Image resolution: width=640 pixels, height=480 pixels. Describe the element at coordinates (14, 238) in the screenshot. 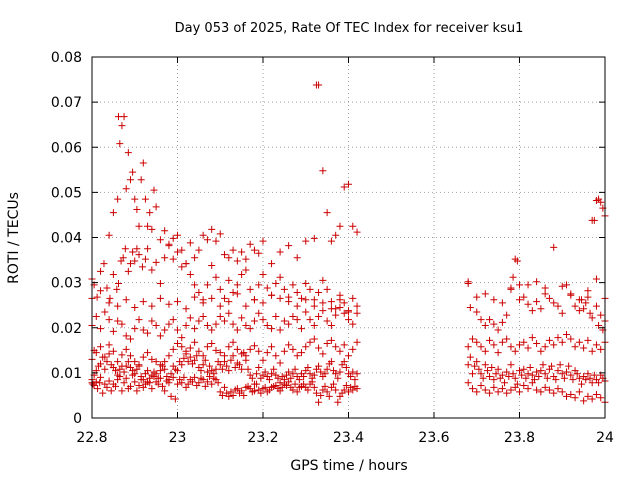

I see `y-axis-label: ROTI / TECUs` at that location.